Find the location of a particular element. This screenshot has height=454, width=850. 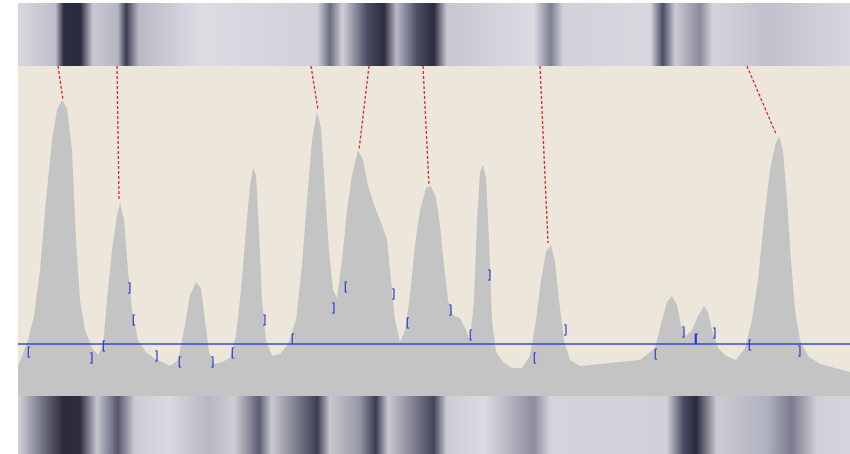

gel-lane-strip-top is located at coordinates (434, 34).